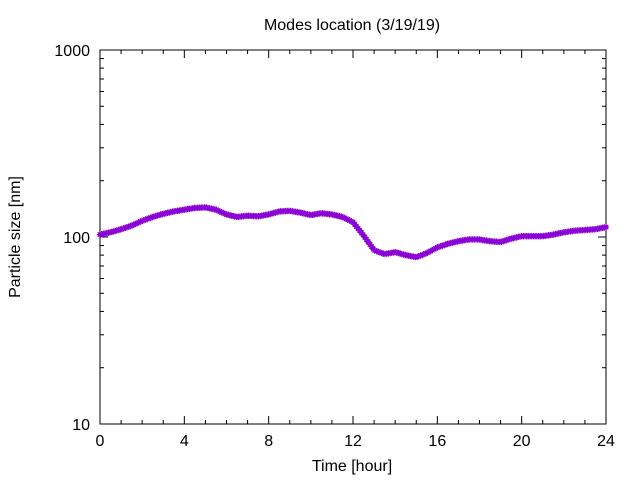 Image resolution: width=640 pixels, height=480 pixels. I want to click on x-tick-label: 24, so click(606, 441).